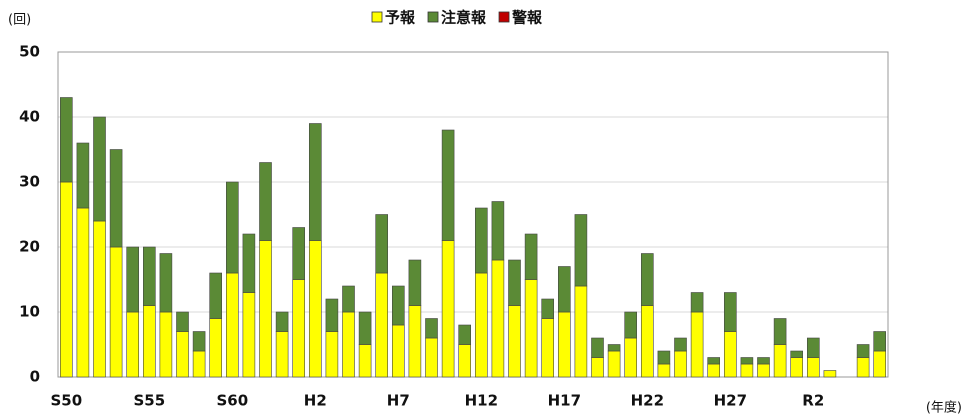  Describe the element at coordinates (527, 18) in the screenshot. I see `legend-label: 警報` at that location.